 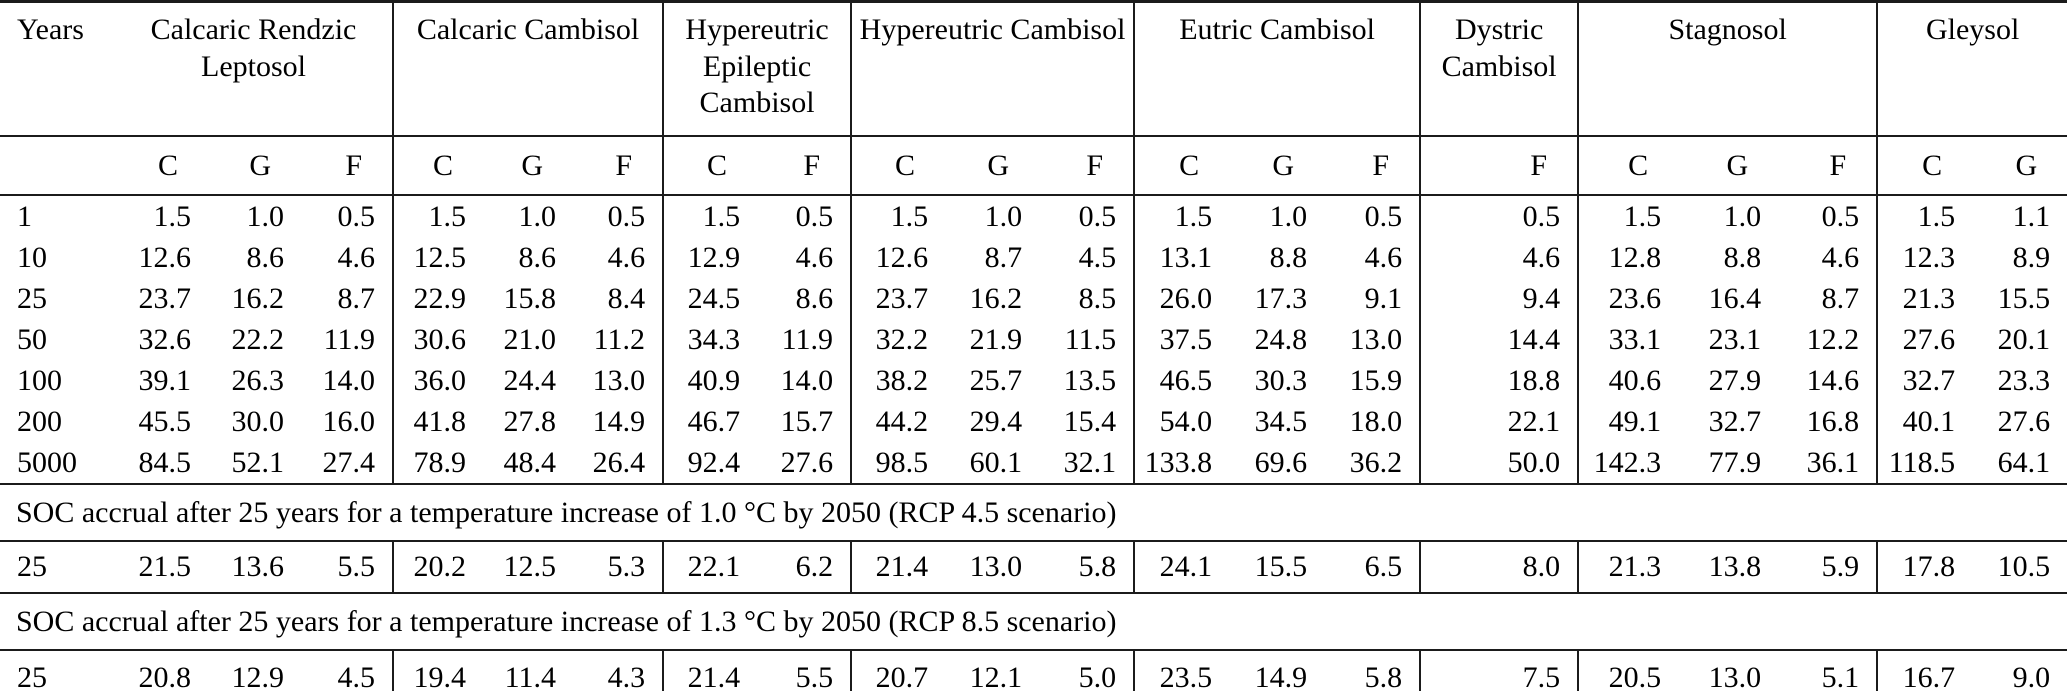 I want to click on value-cell: 8.0, so click(x=1499, y=567).